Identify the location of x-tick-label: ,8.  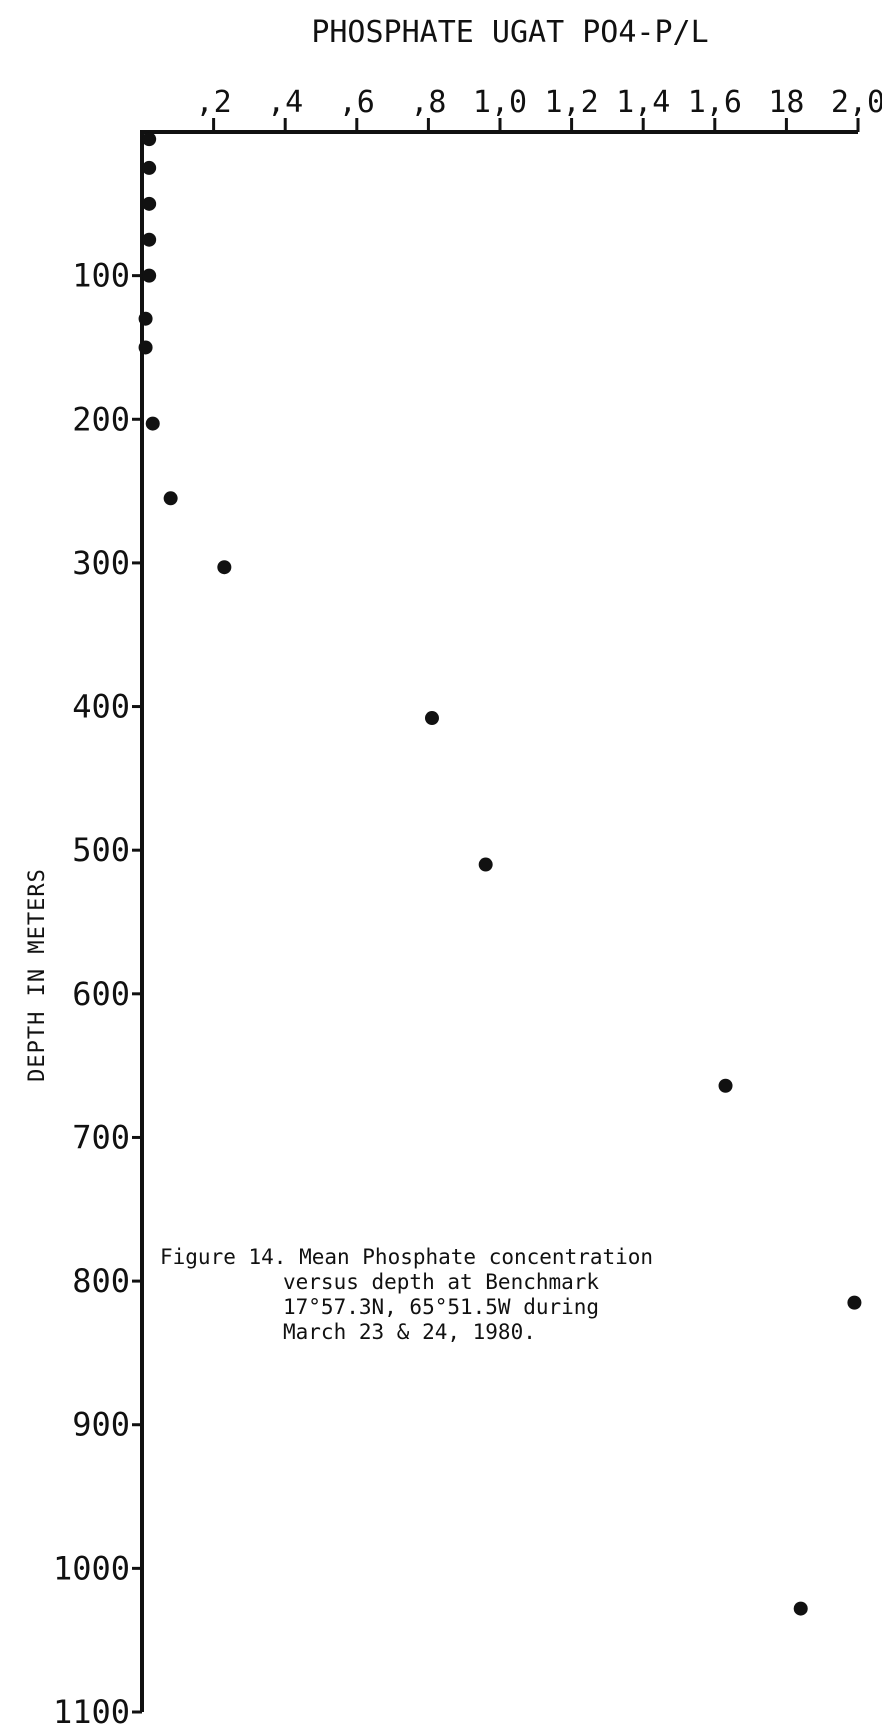
(428, 102).